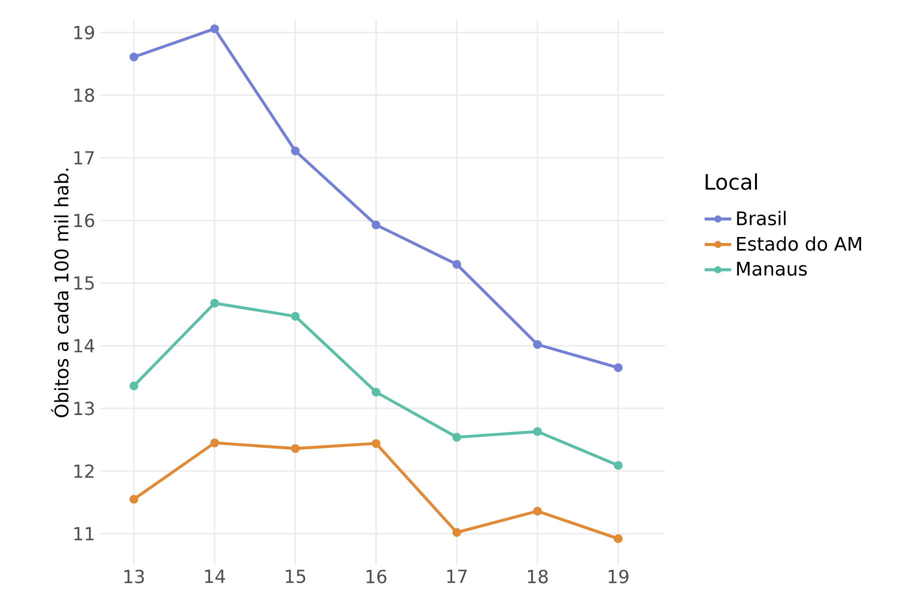 This screenshot has width=916, height=597. What do you see at coordinates (376, 577) in the screenshot?
I see `x-tick-label: 16` at bounding box center [376, 577].